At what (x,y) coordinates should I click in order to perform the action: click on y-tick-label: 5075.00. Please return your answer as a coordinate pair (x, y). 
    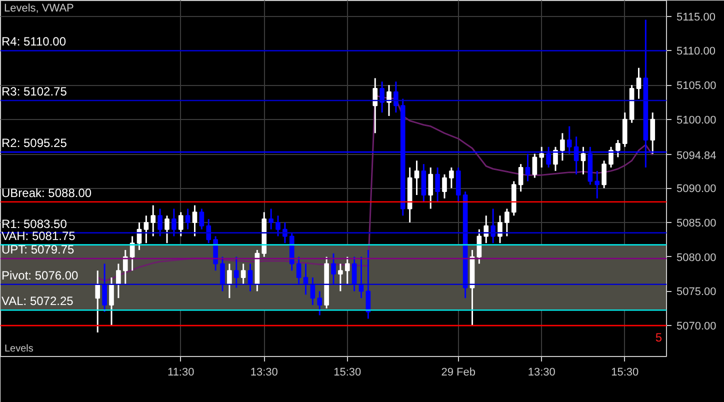
    Looking at the image, I should click on (696, 292).